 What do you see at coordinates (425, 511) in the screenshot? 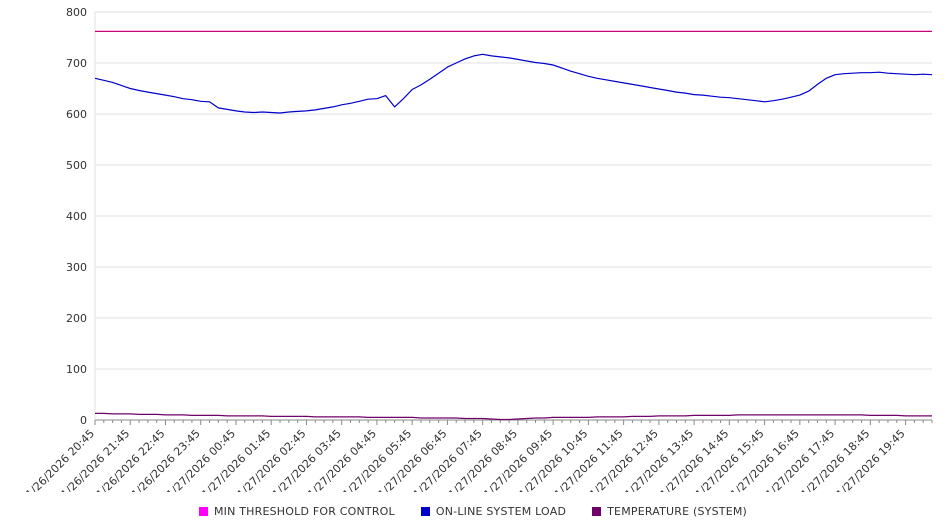
I see `legend-swatch-system-load-icon` at bounding box center [425, 511].